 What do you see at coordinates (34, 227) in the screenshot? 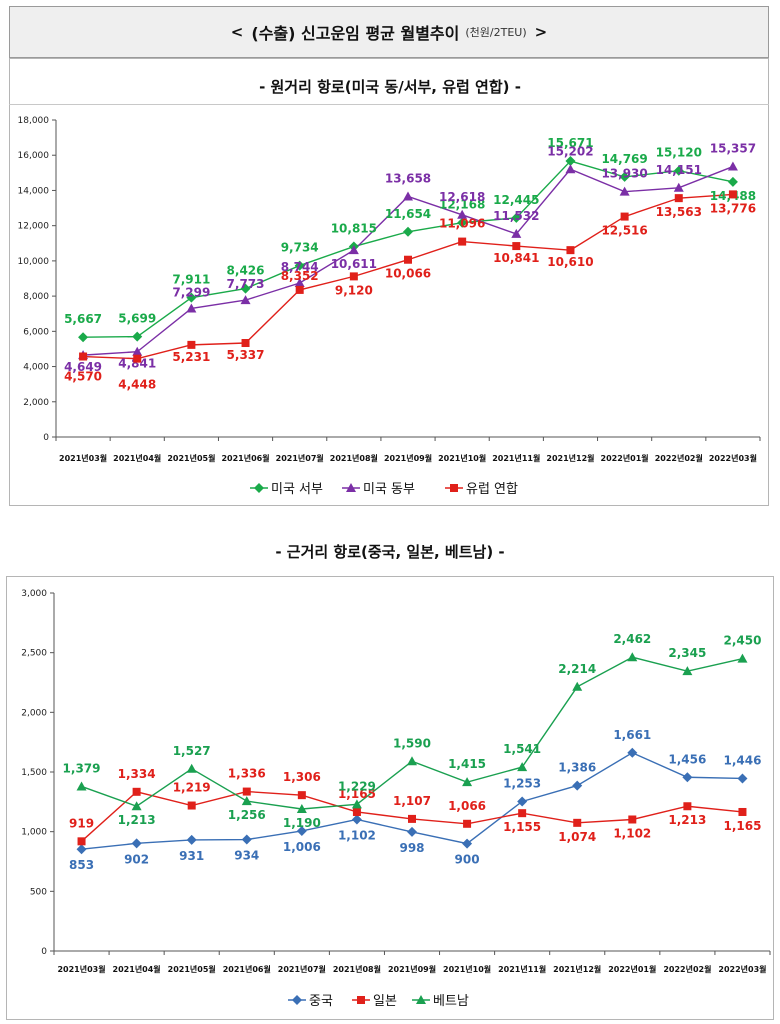
I see `y-tick-label: 12,000` at bounding box center [34, 227].